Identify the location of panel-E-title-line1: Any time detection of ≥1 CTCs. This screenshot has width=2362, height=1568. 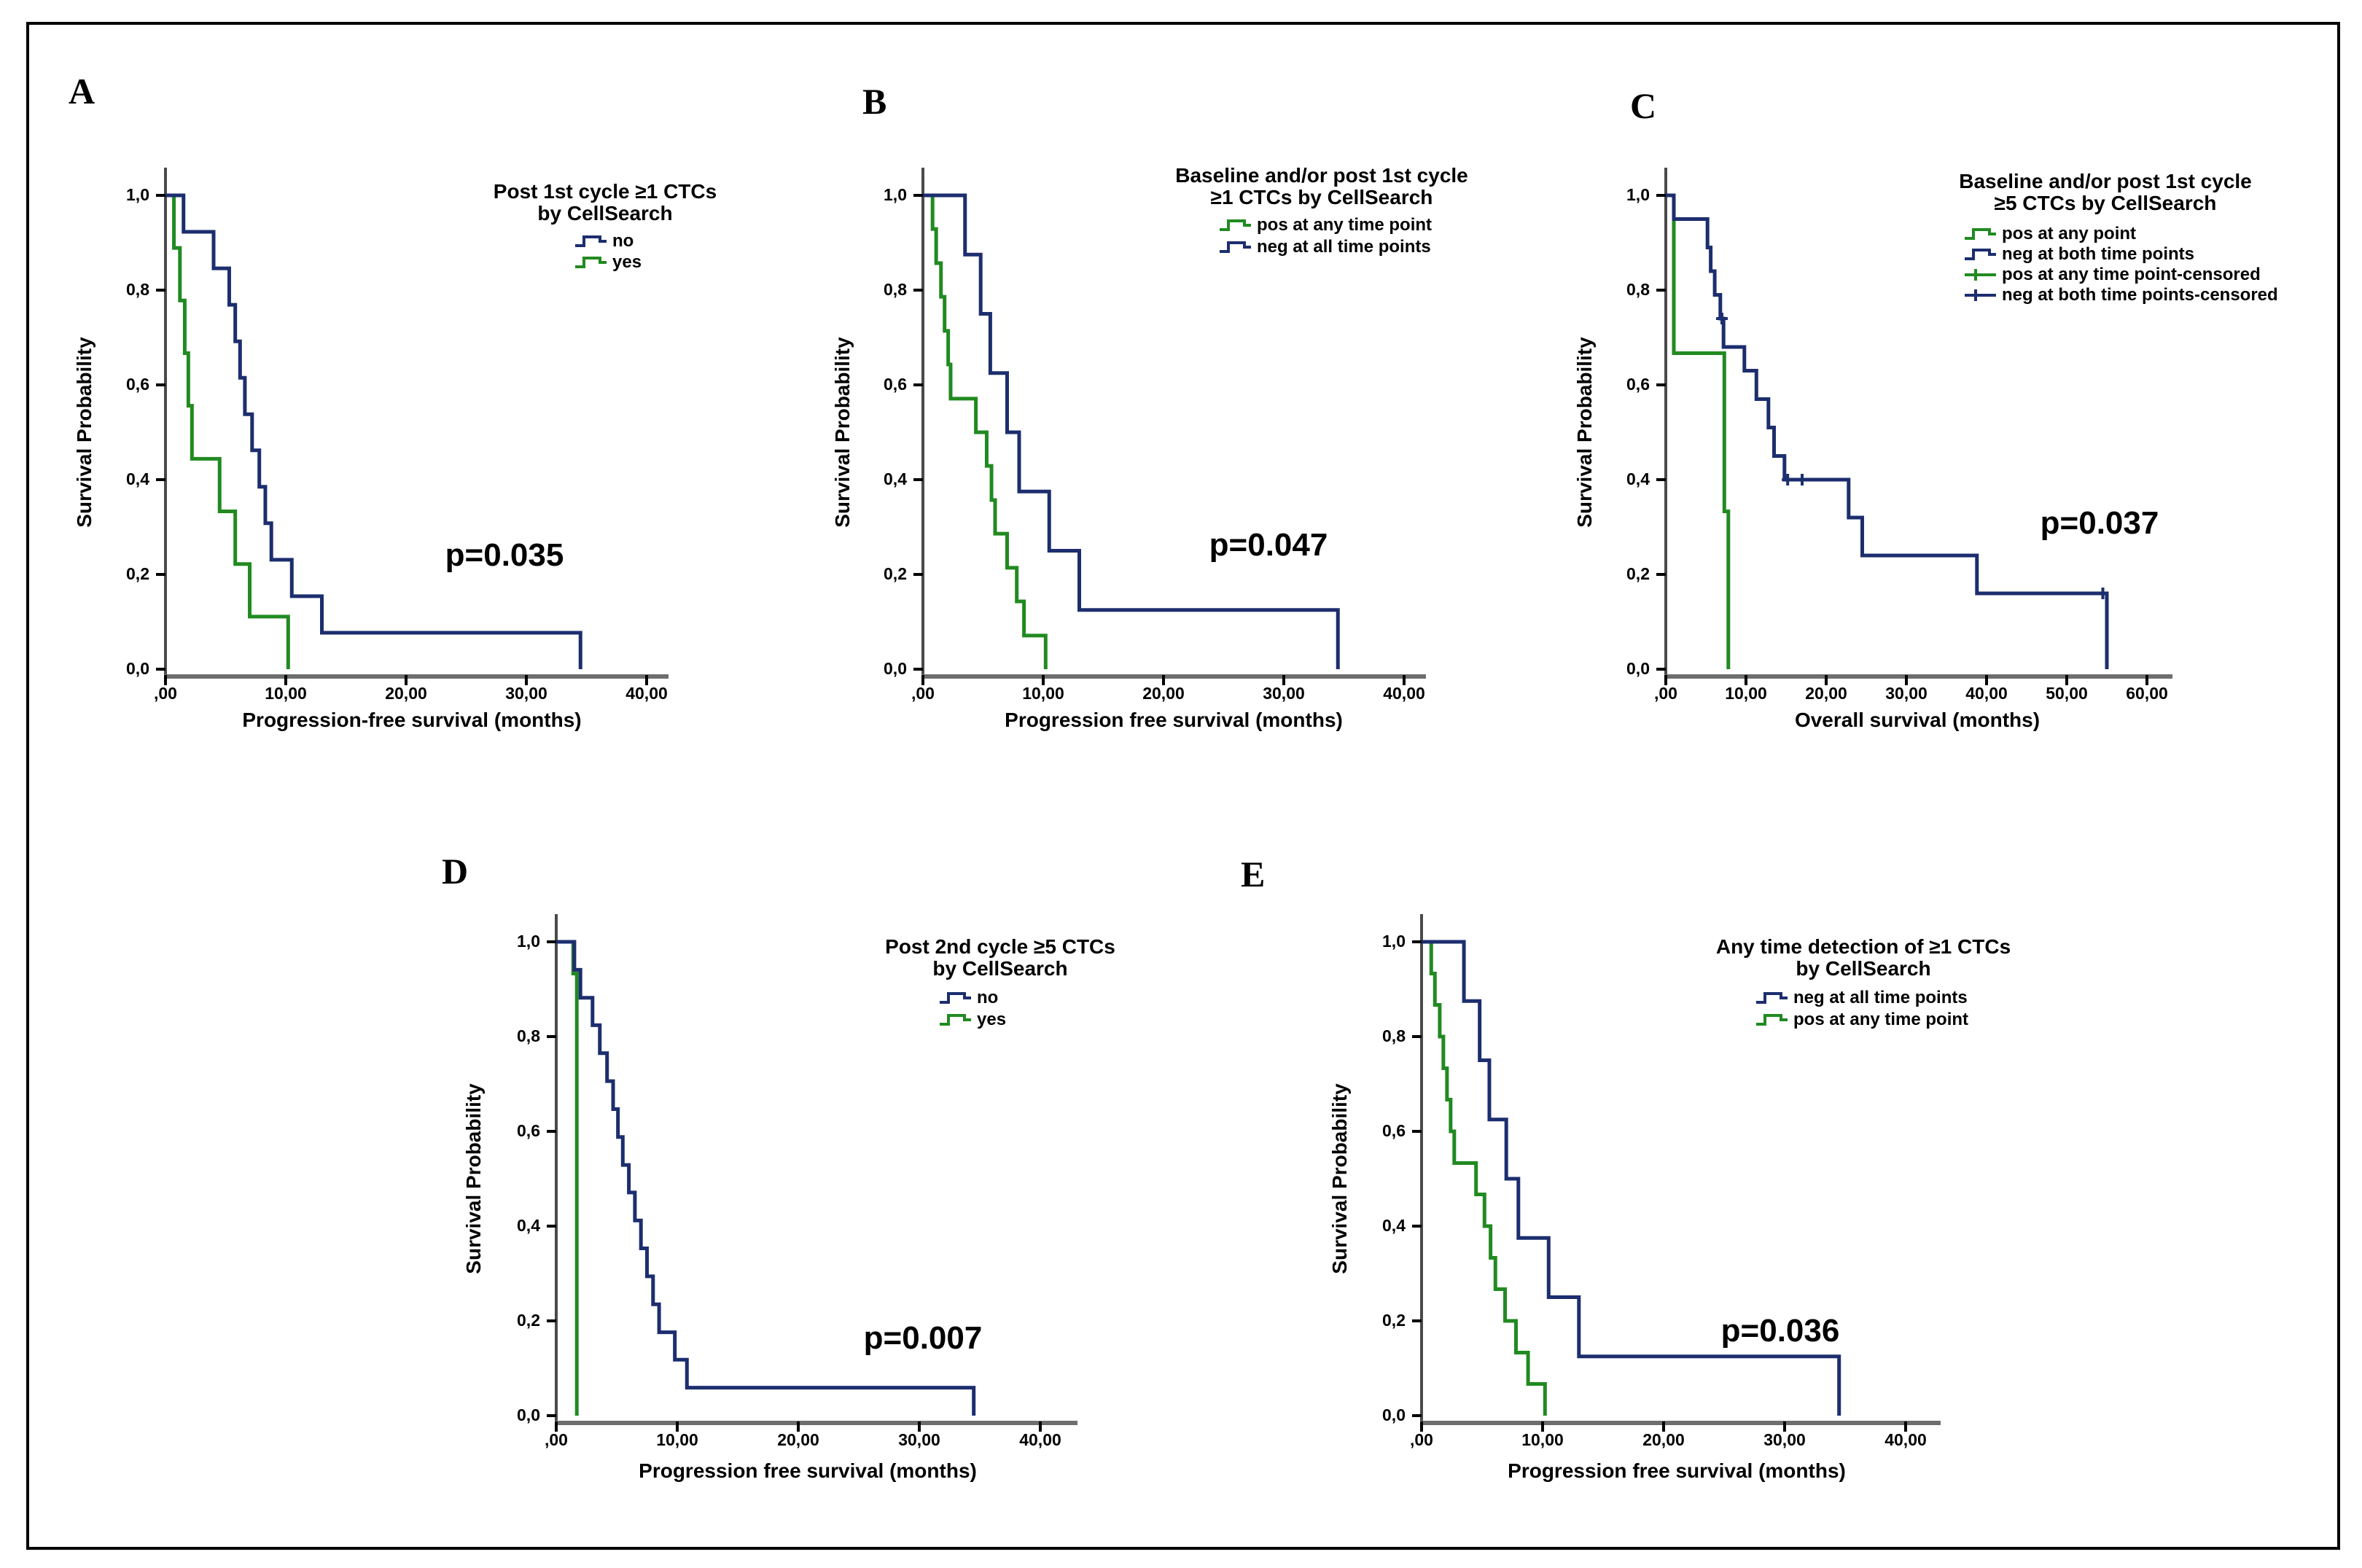
(1863, 946).